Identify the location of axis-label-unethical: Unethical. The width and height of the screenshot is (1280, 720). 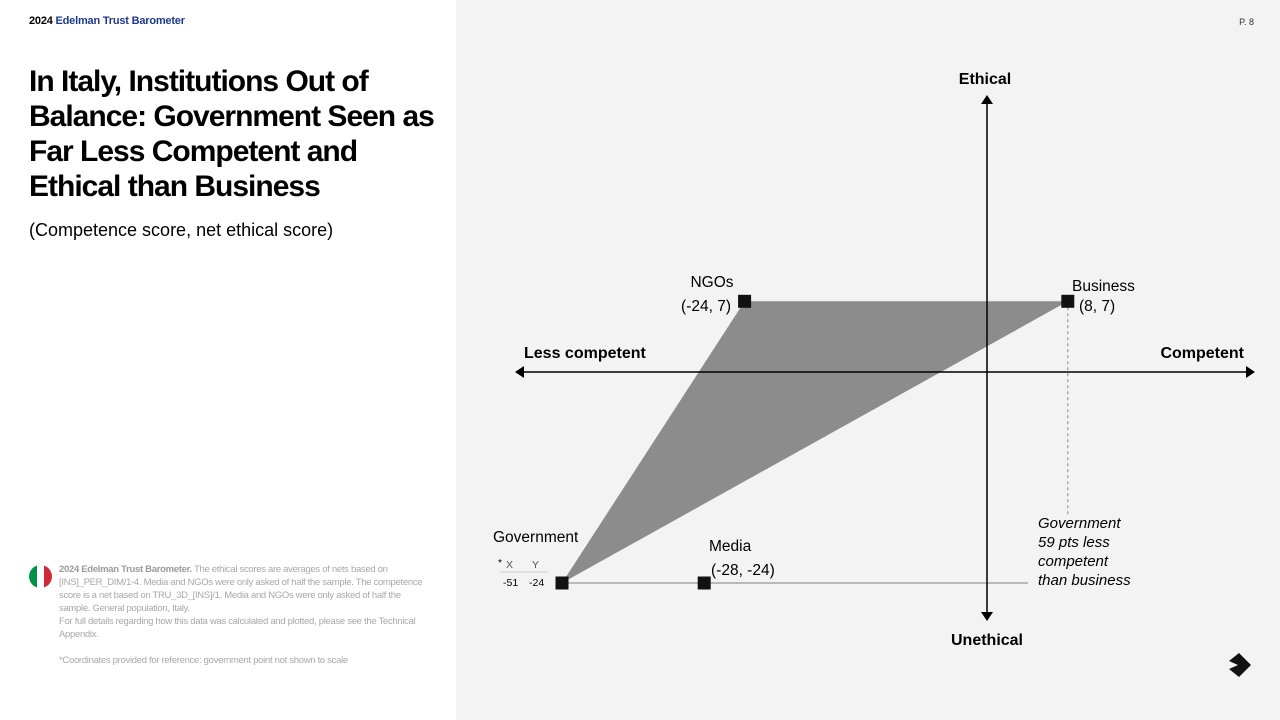
(987, 640).